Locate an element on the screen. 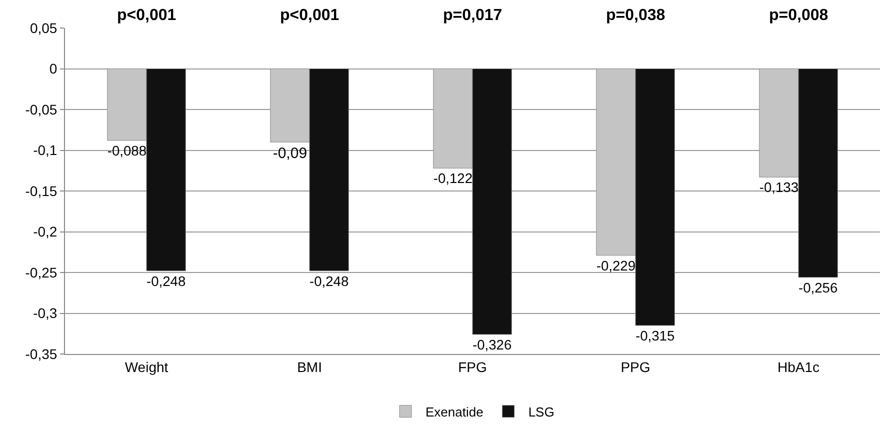 The image size is (892, 438). text: p=0,008 is located at coordinates (798, 15).